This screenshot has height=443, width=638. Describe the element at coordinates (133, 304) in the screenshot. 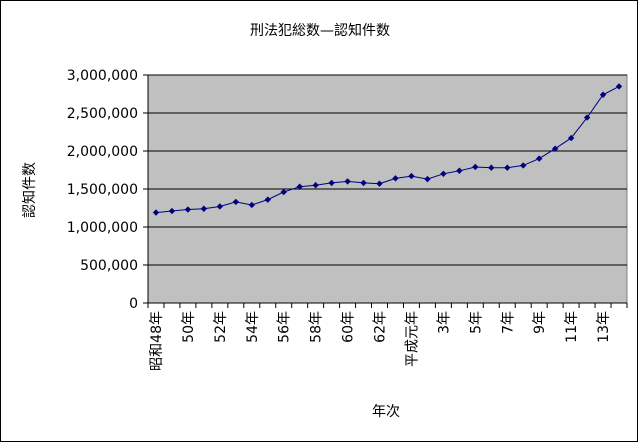

I see `y-tick-label: 0` at that location.